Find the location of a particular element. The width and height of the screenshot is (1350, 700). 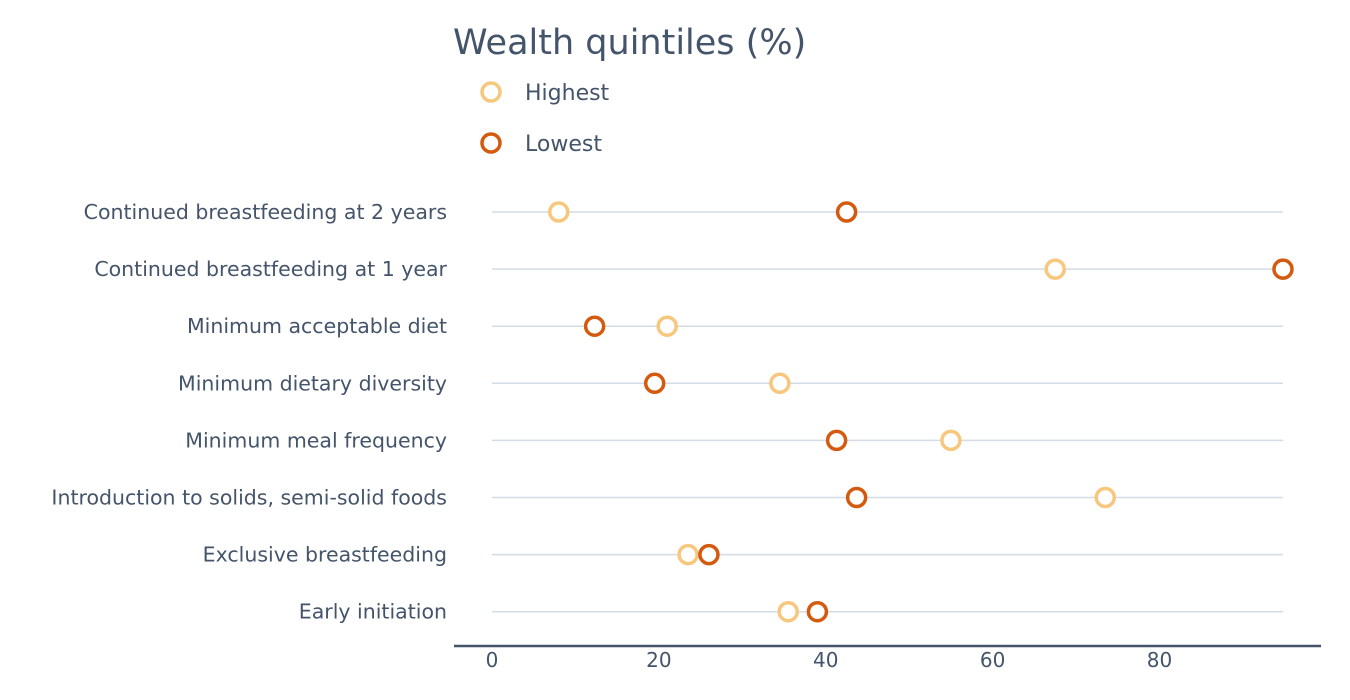

legend-label-lowest: Lowest is located at coordinates (563, 144).